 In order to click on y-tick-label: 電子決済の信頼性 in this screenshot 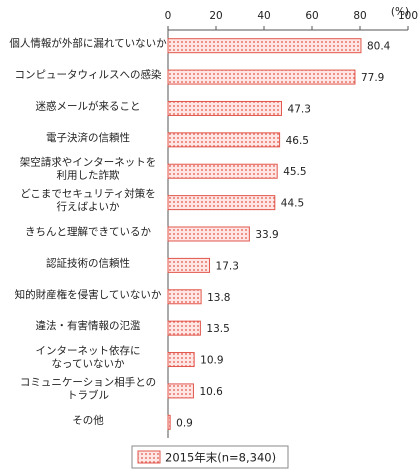, I will do `click(88, 137)`.